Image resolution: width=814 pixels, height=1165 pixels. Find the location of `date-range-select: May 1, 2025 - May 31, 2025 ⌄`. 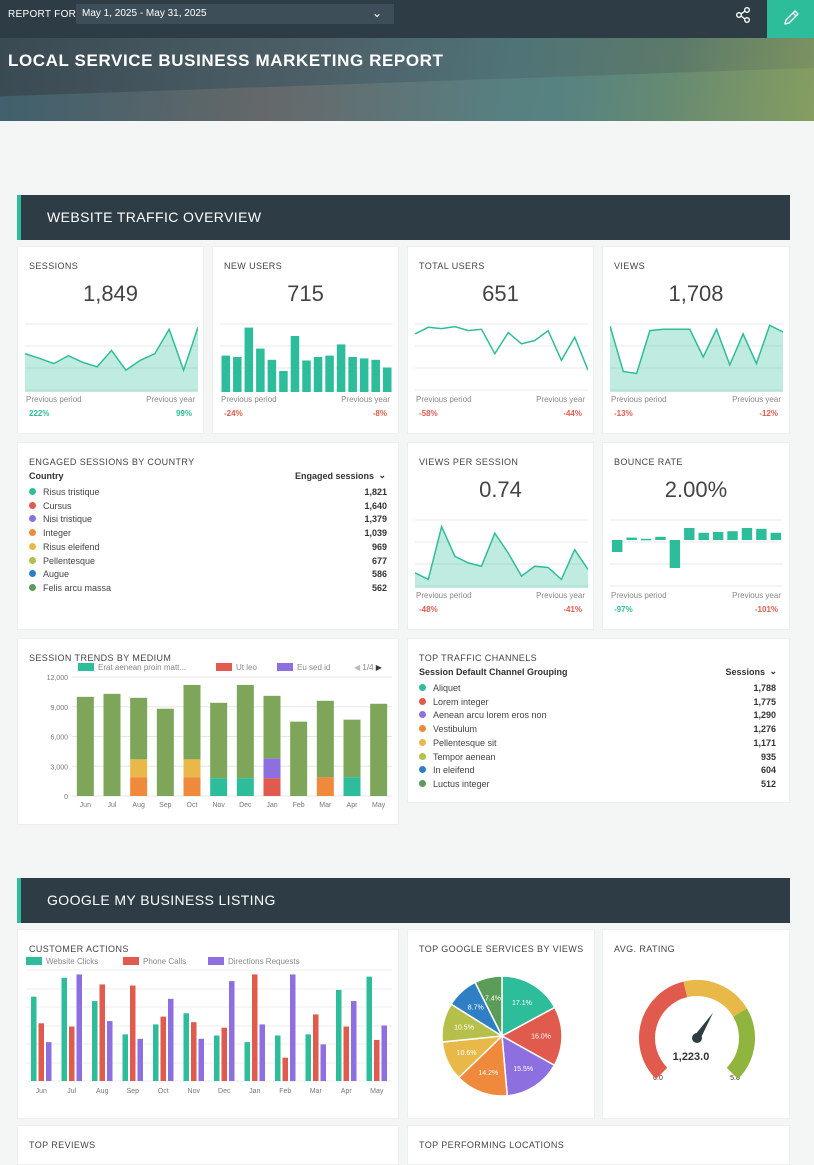

date-range-select: May 1, 2025 - May 31, 2025 ⌄ is located at coordinates (235, 14).